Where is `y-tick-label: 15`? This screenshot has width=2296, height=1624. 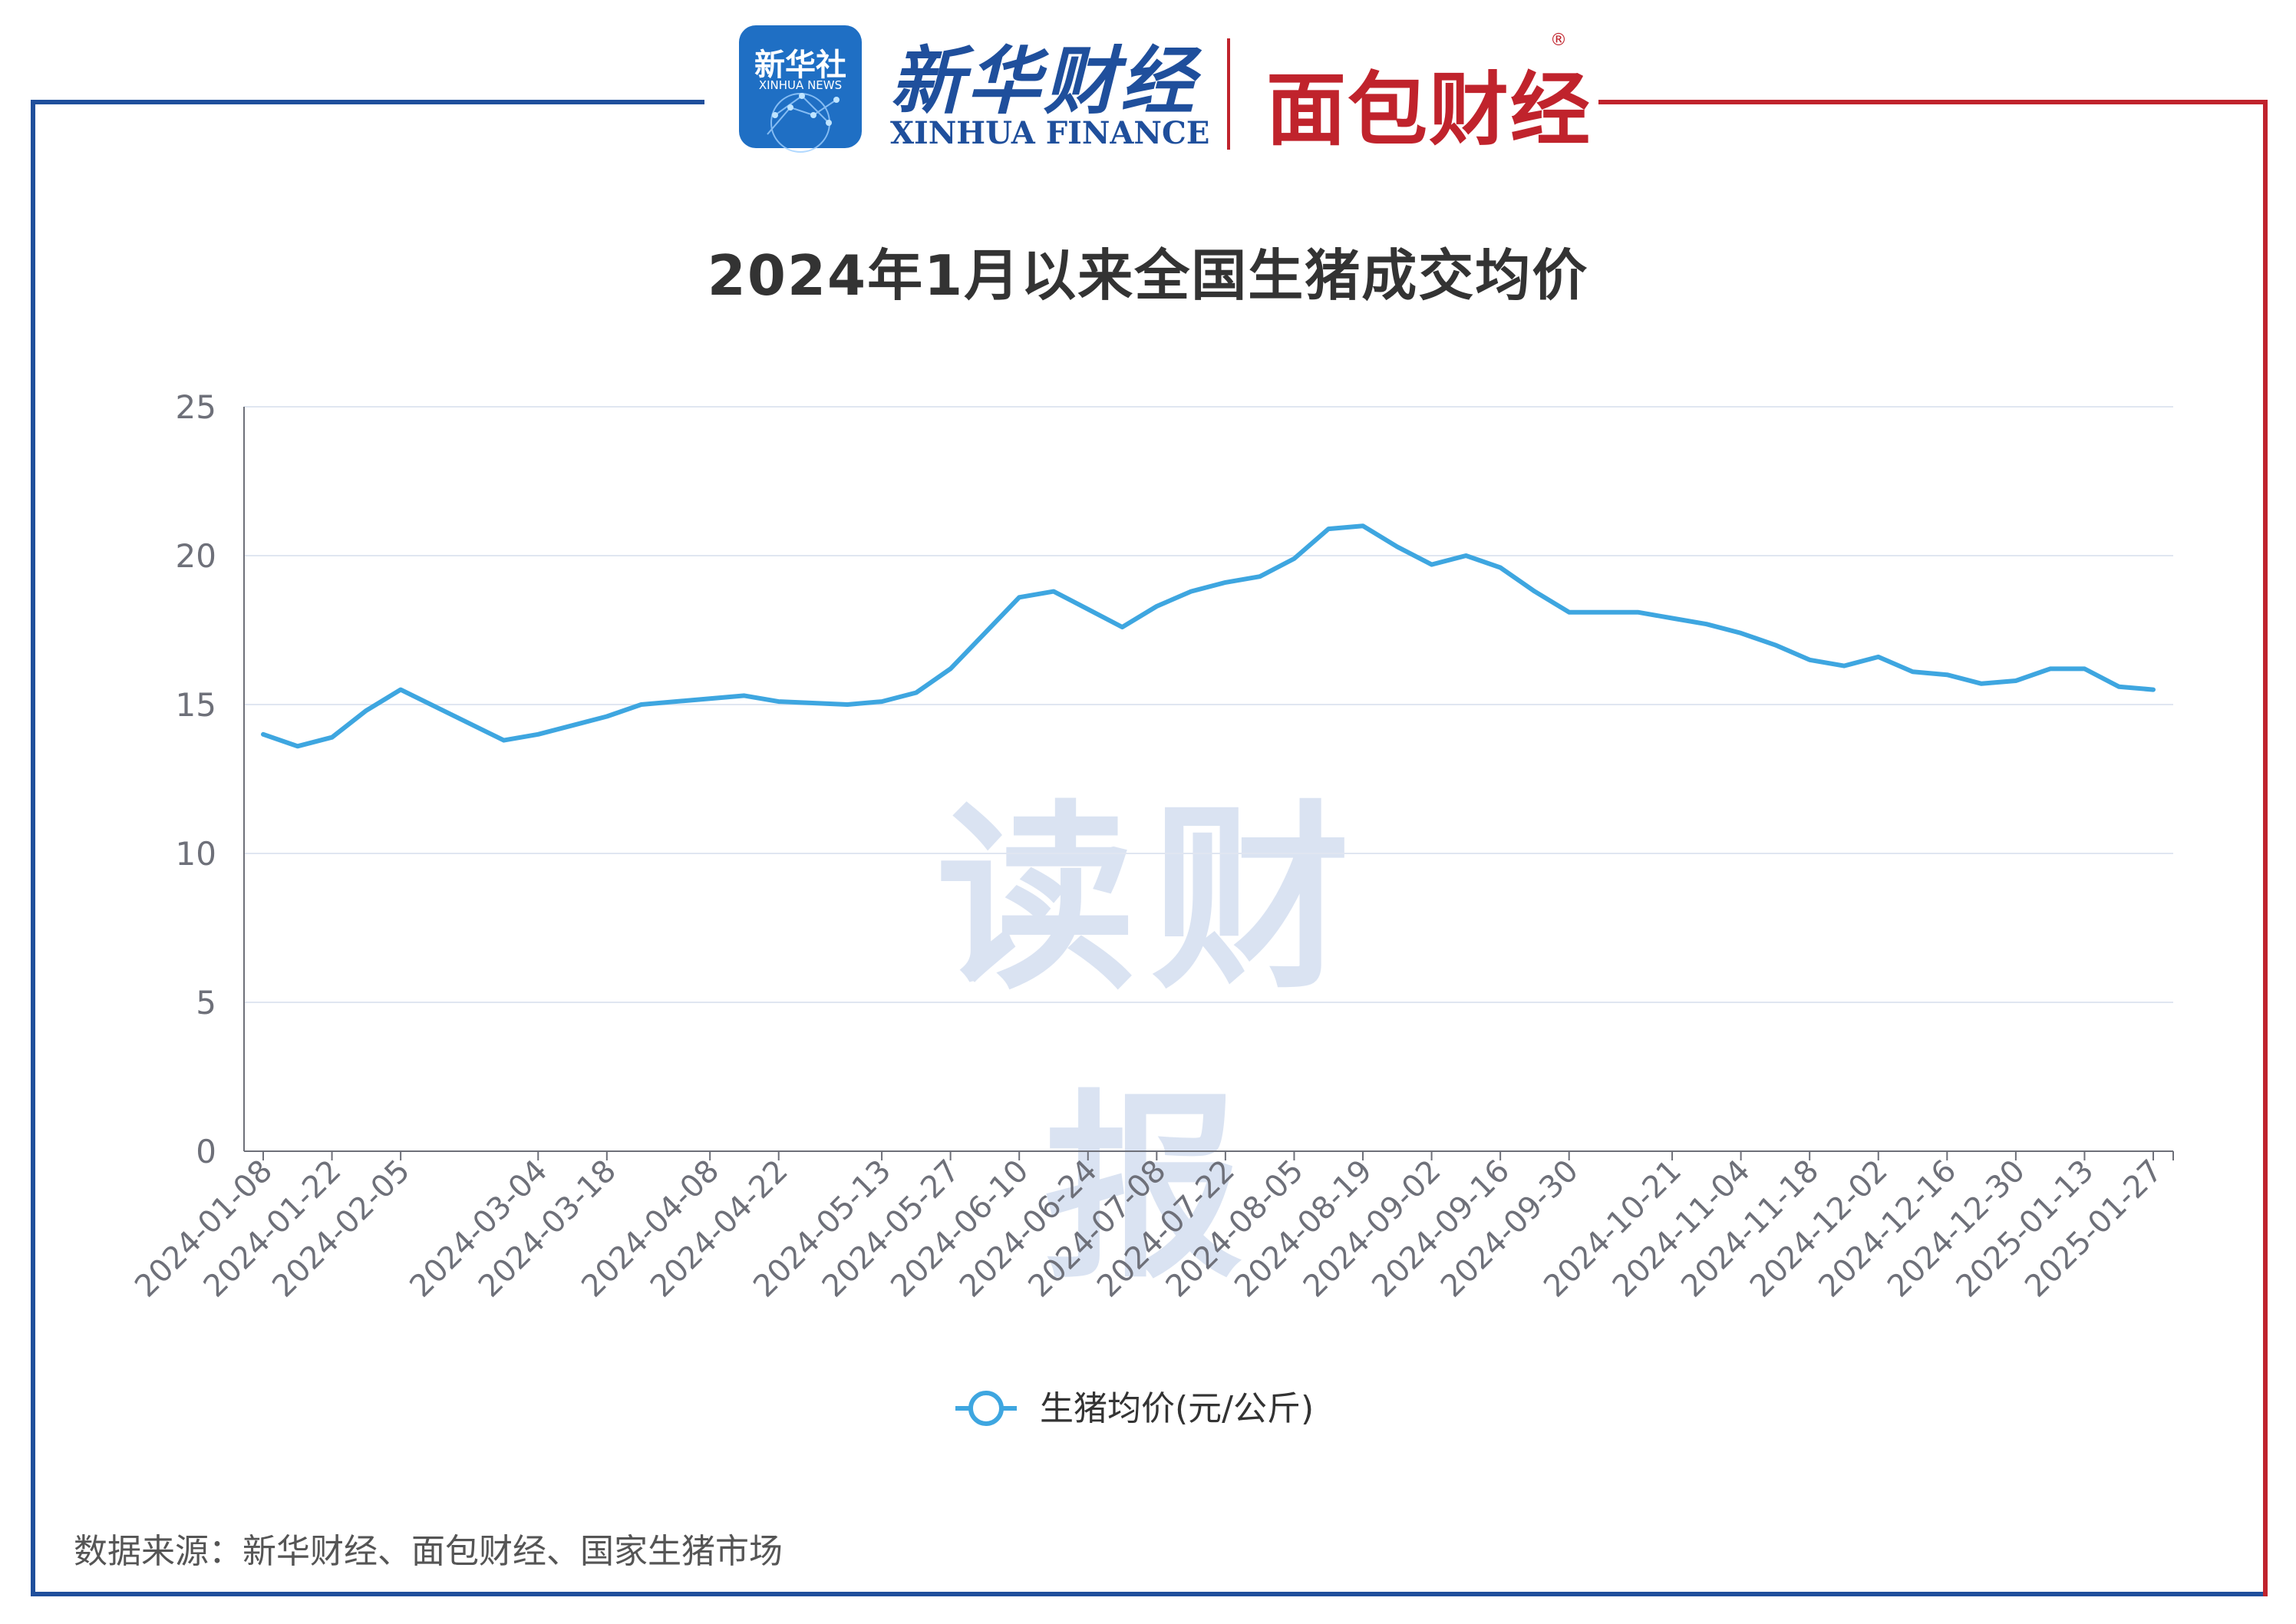 y-tick-label: 15 is located at coordinates (196, 705).